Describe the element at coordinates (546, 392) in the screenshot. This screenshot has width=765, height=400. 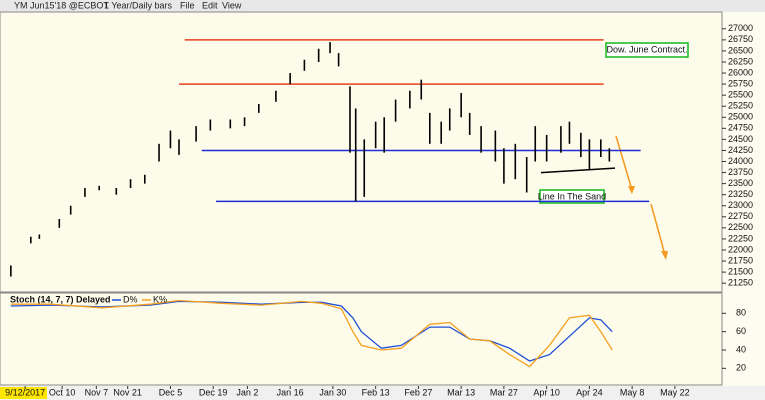
I see `x-tick-label: Apr 10` at that location.